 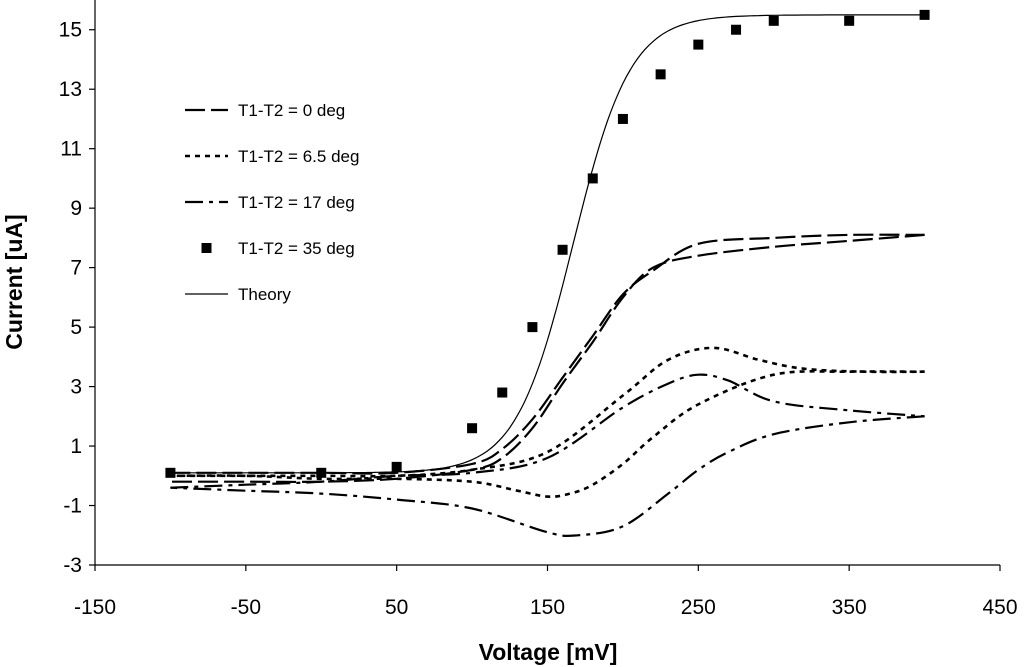 I want to click on legend-label-2: T1-T2 = 17 deg, so click(x=296, y=202).